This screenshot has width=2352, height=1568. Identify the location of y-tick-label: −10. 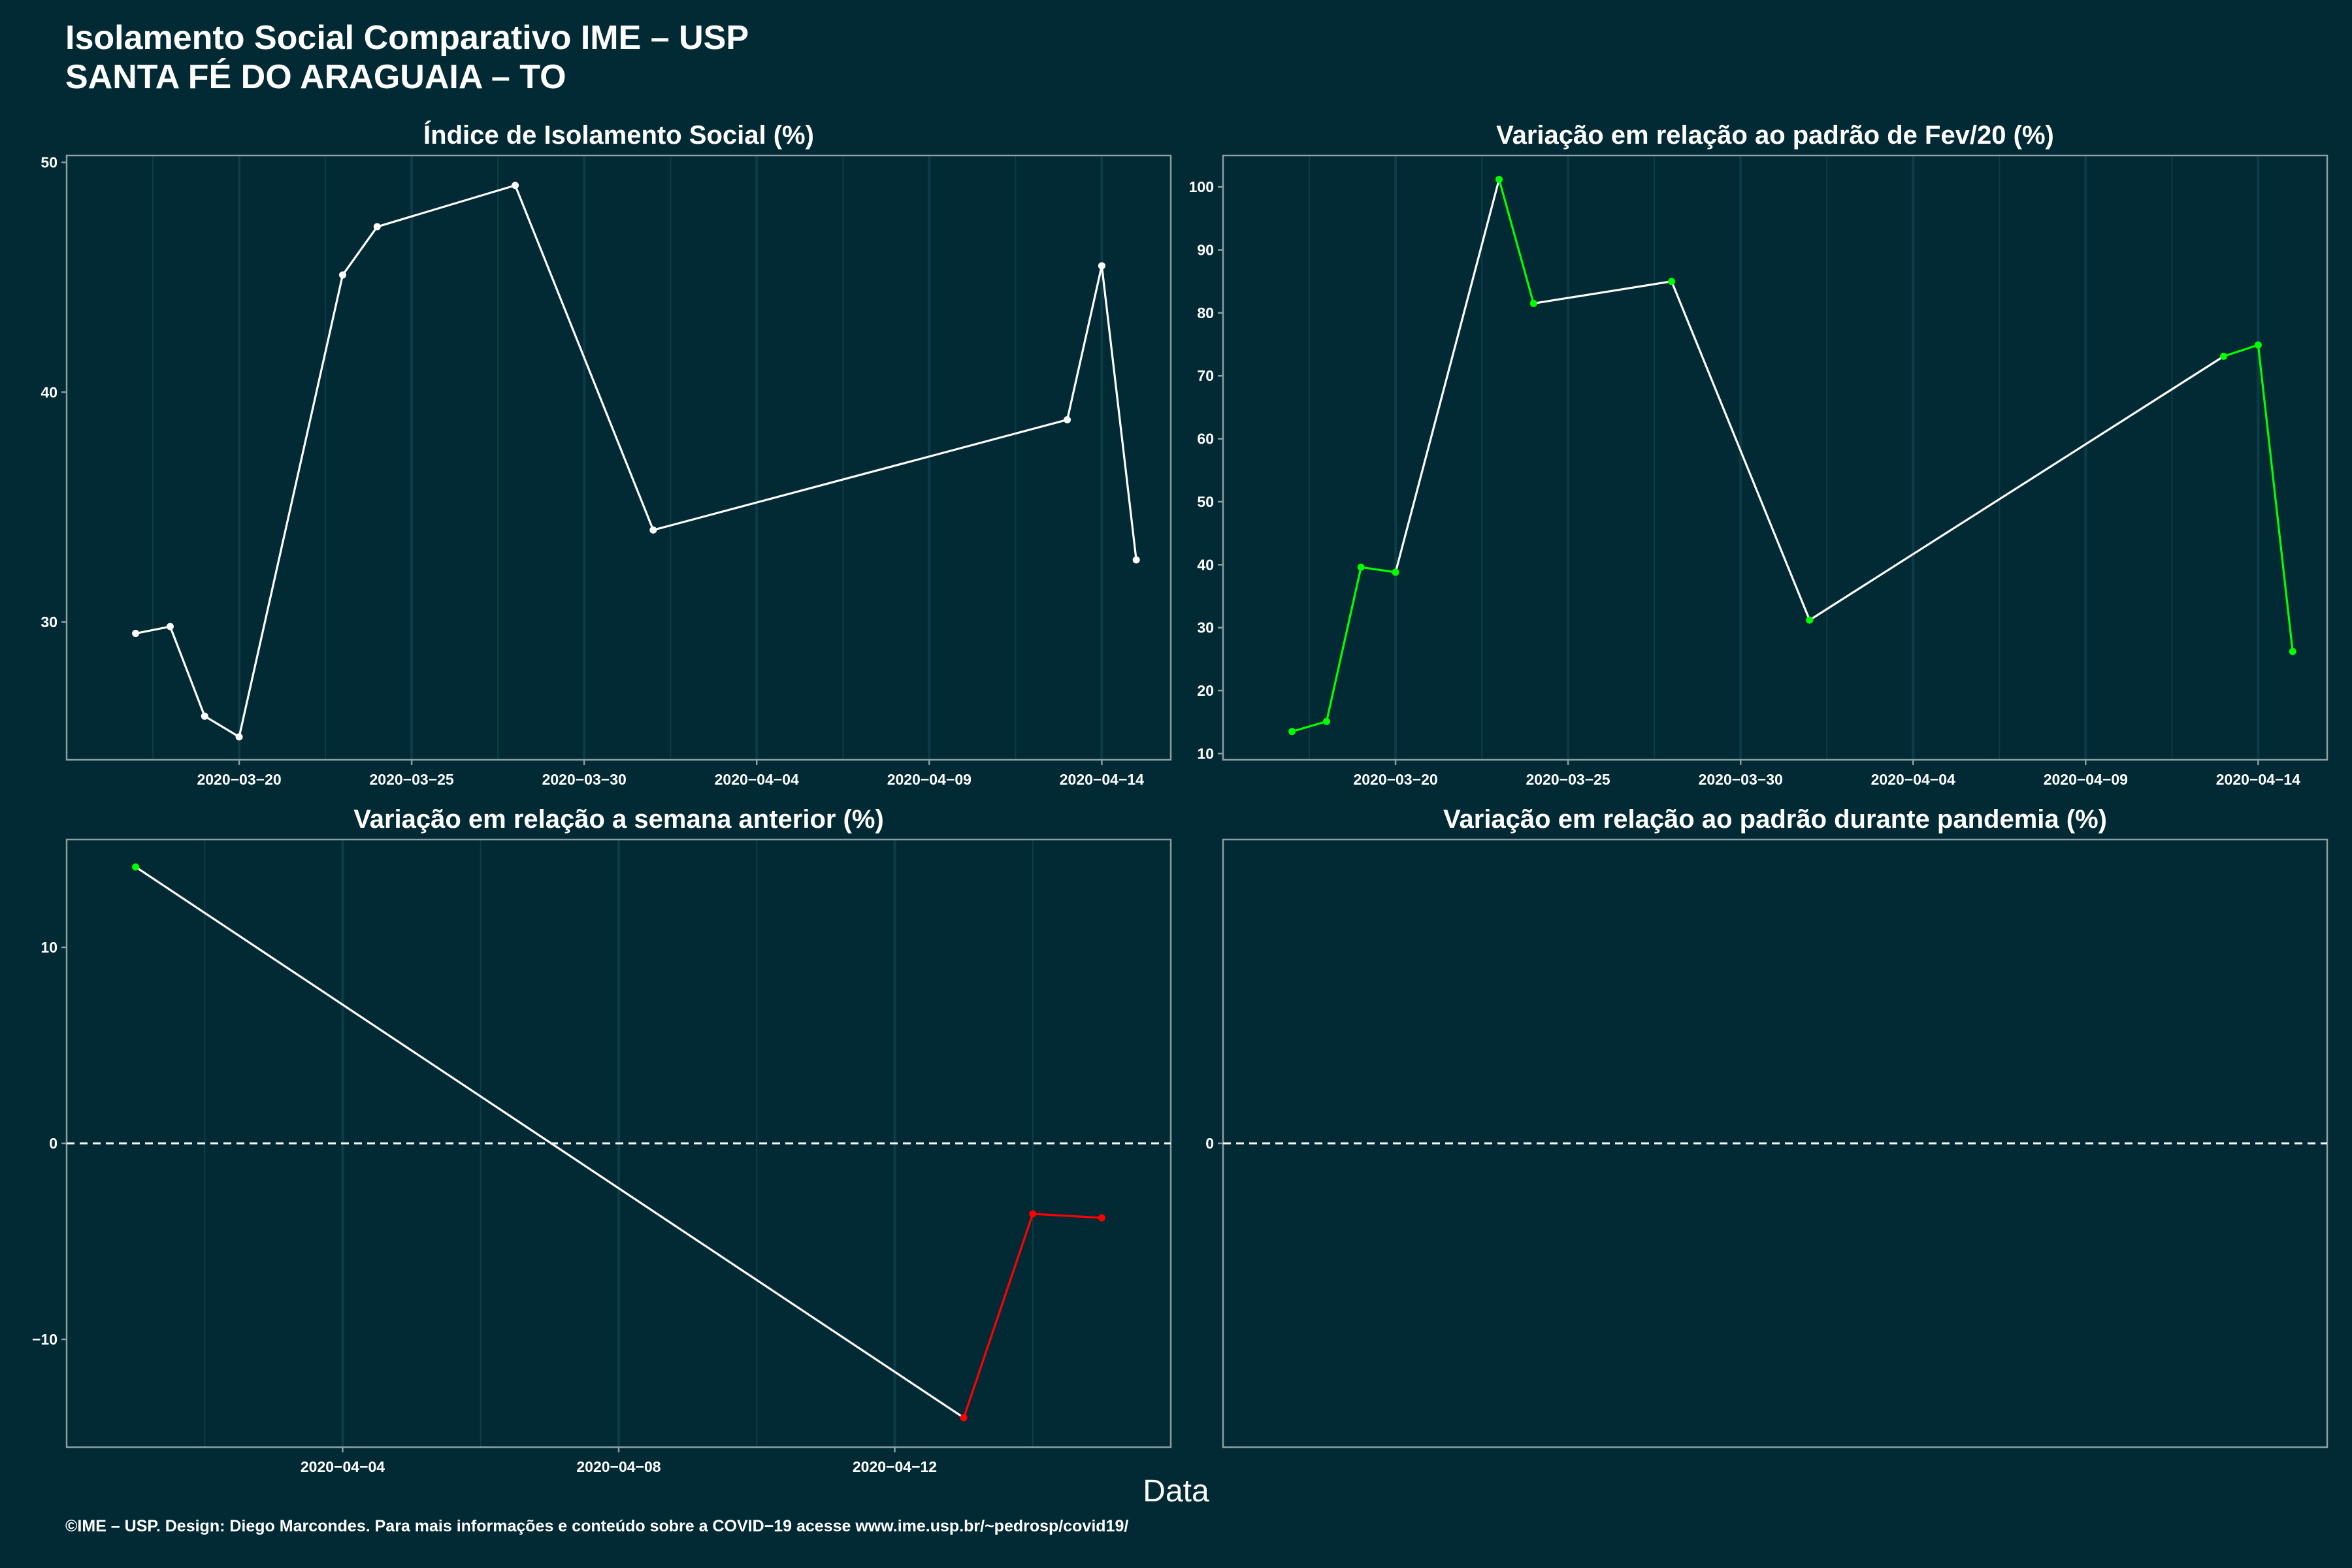
(44, 1339).